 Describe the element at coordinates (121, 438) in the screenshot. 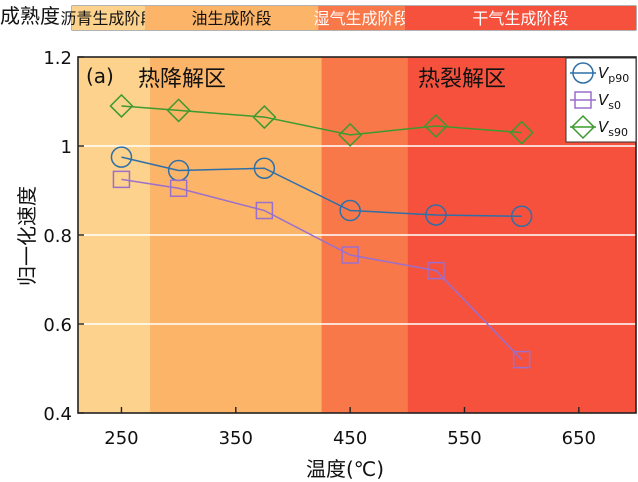

I see `x-tick-label-0: 250` at that location.